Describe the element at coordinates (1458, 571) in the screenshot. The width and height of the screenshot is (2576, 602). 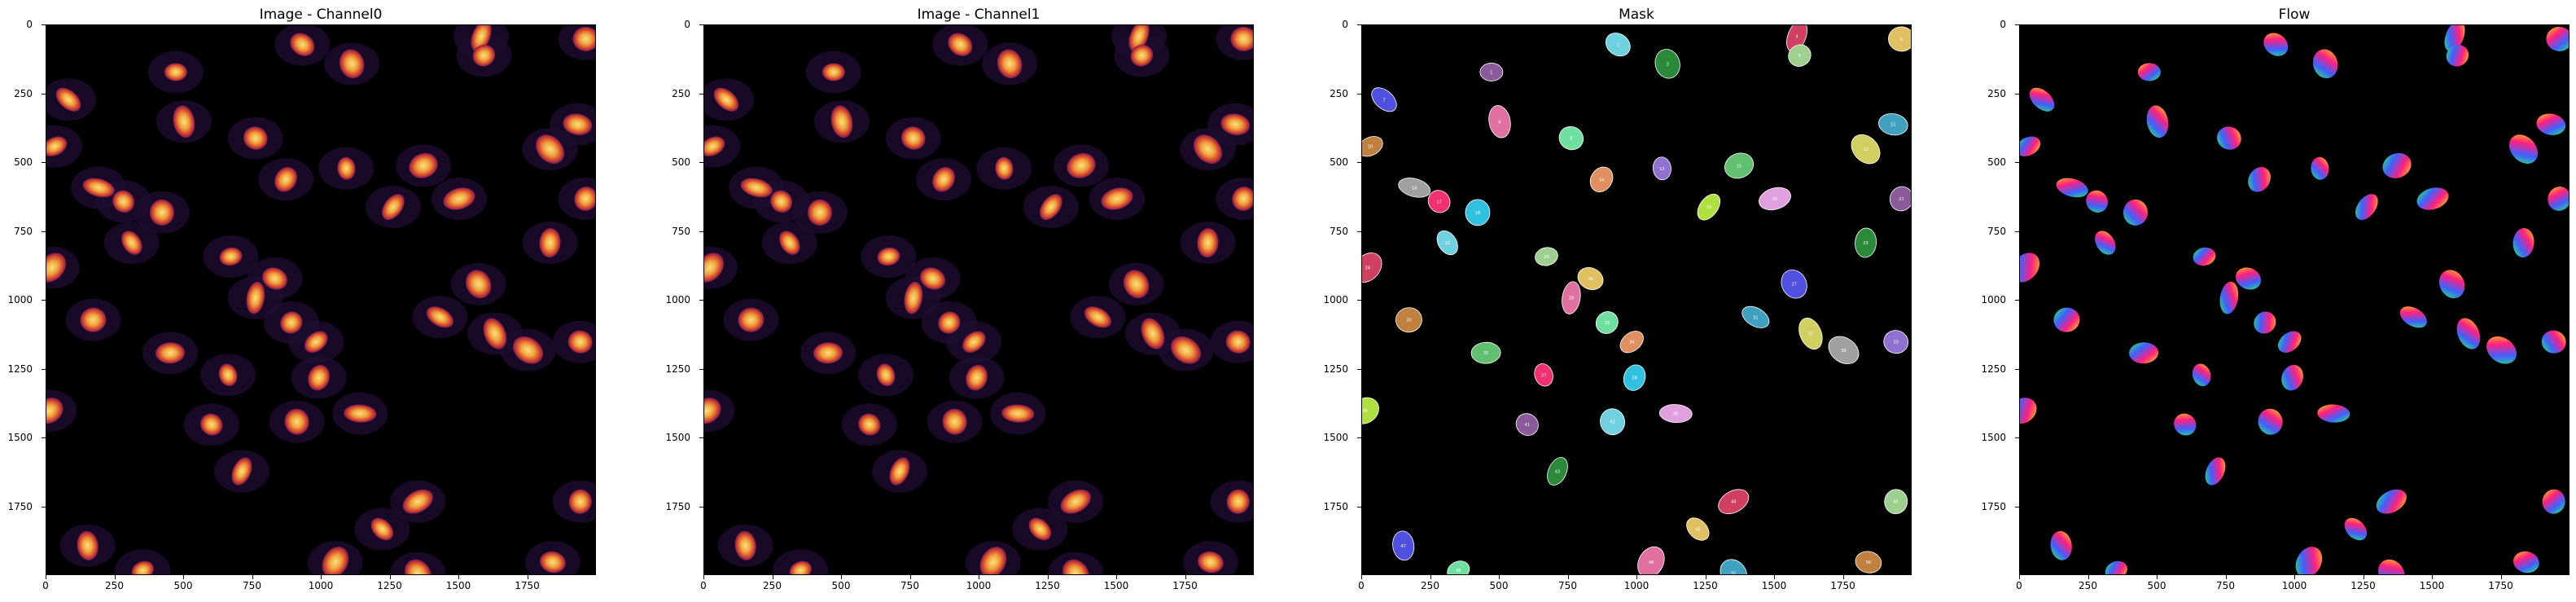
I see `mask-label: 49` at that location.